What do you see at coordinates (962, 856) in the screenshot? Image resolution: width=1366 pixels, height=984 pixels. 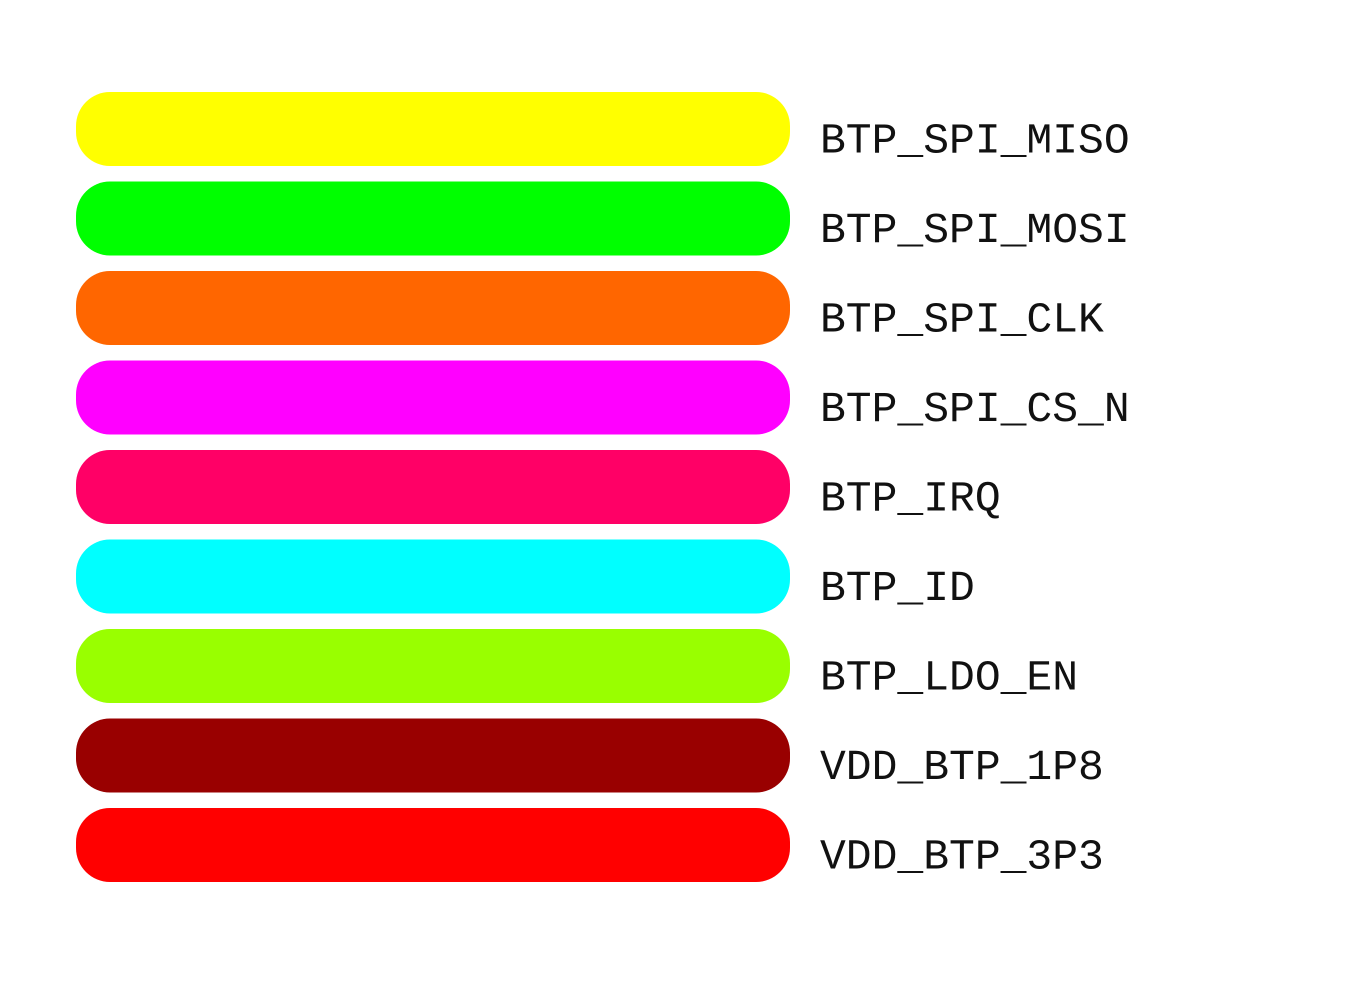 I see `signal-label: VDD_BTP_3P3` at bounding box center [962, 856].